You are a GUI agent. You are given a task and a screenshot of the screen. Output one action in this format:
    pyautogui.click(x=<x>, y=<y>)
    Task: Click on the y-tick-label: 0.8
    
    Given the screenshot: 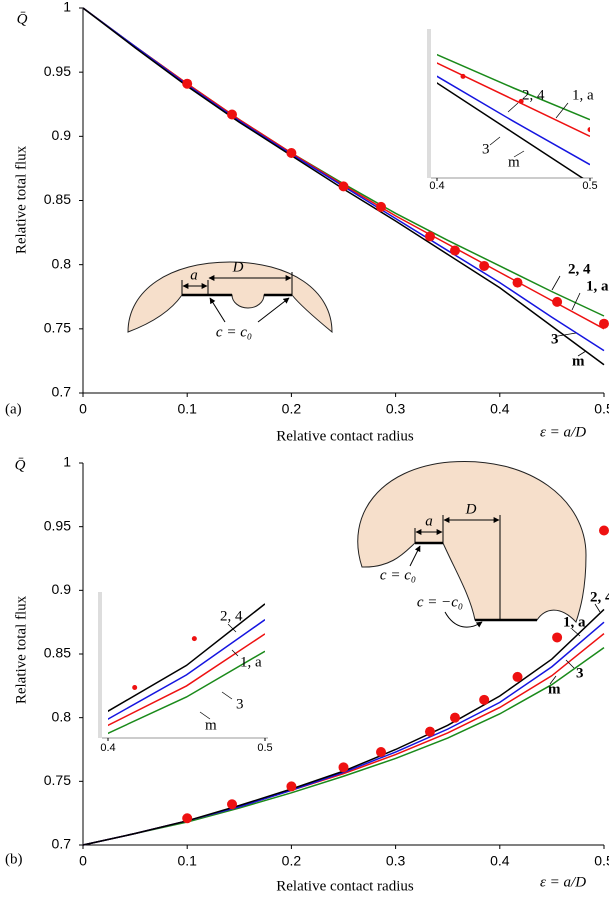 What is the action you would take?
    pyautogui.click(x=62, y=263)
    